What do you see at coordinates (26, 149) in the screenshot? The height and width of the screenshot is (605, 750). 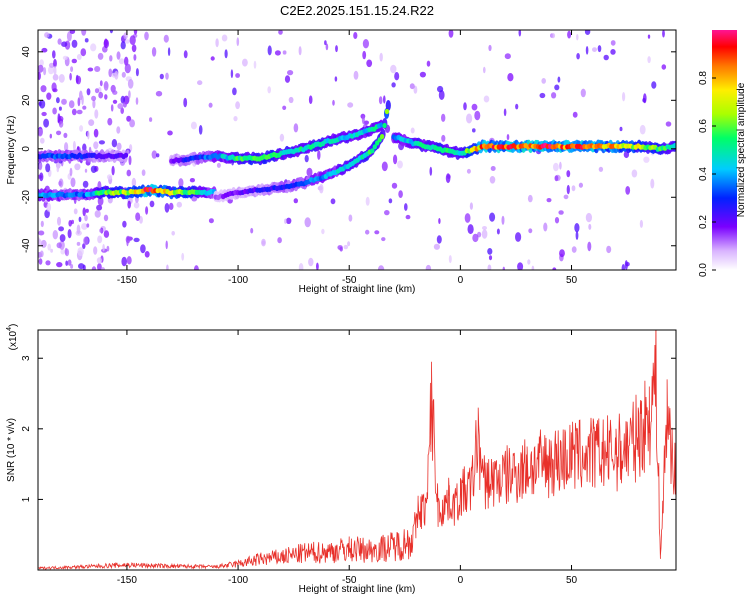 I see `spectrogram-y-tick-label: 0` at bounding box center [26, 149].